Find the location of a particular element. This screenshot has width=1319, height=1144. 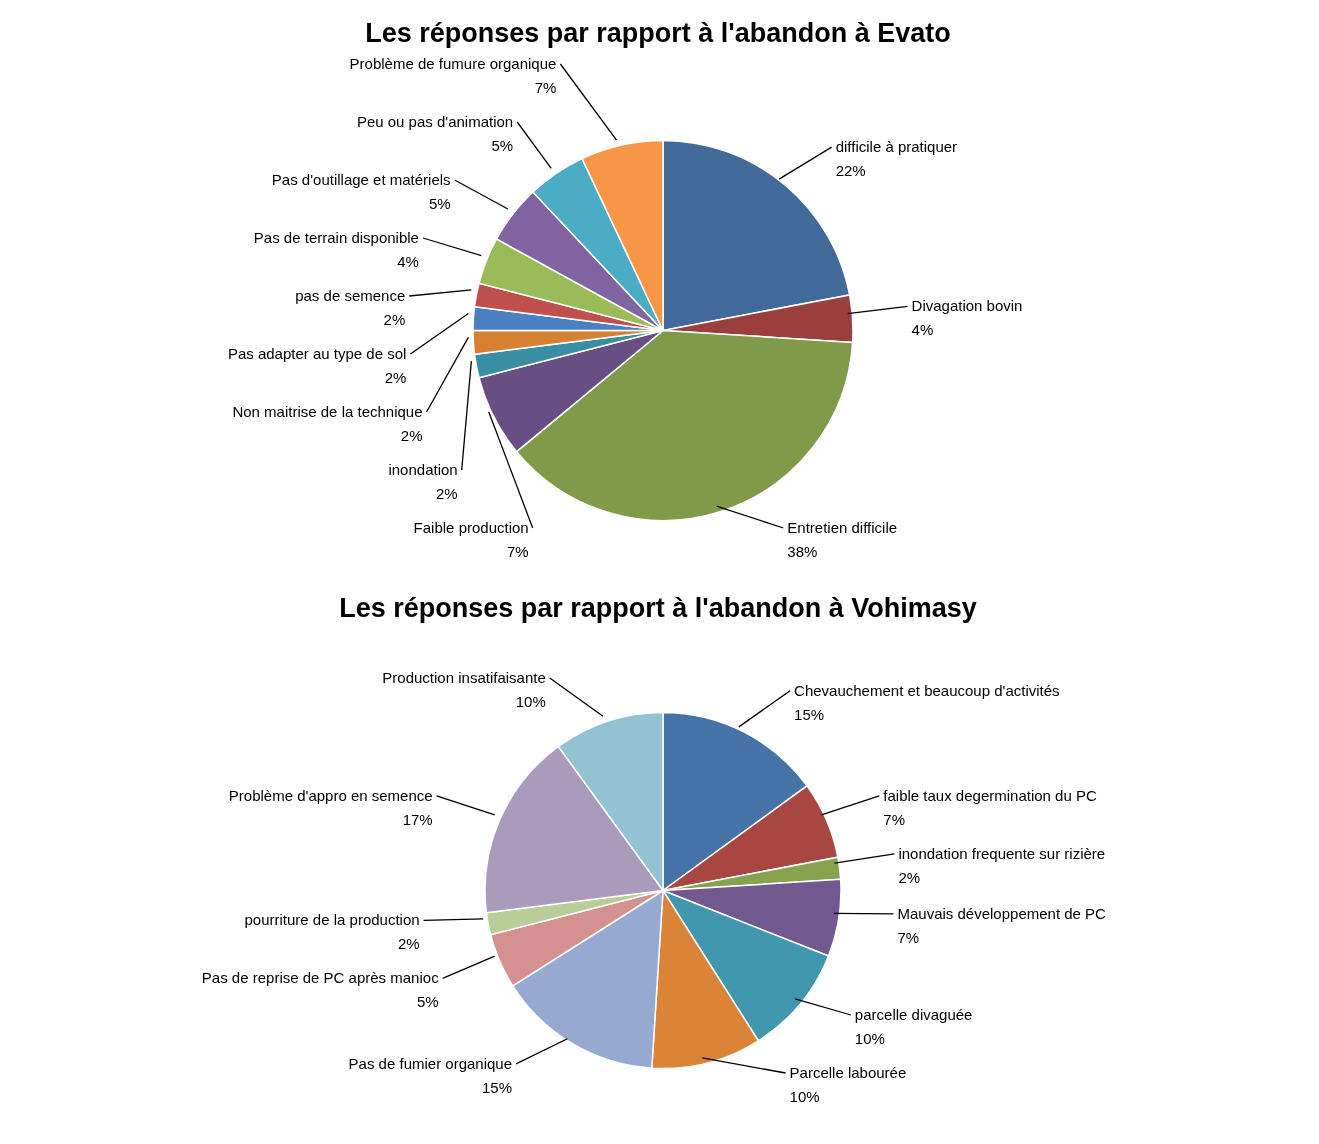

slice-label: Pas de reprise de PC après manioc is located at coordinates (320, 978).